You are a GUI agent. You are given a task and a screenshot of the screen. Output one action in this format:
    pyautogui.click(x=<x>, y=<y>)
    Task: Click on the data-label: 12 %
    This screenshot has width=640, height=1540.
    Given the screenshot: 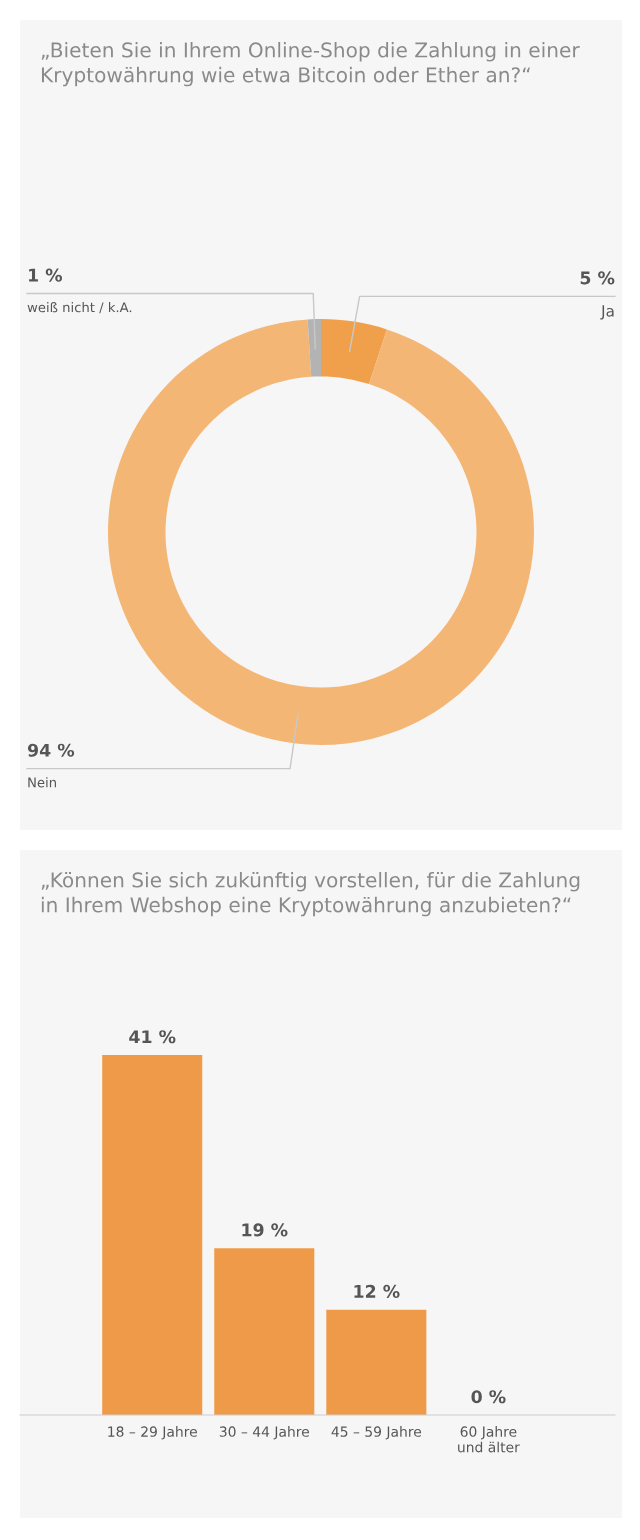 What is the action you would take?
    pyautogui.click(x=377, y=1291)
    